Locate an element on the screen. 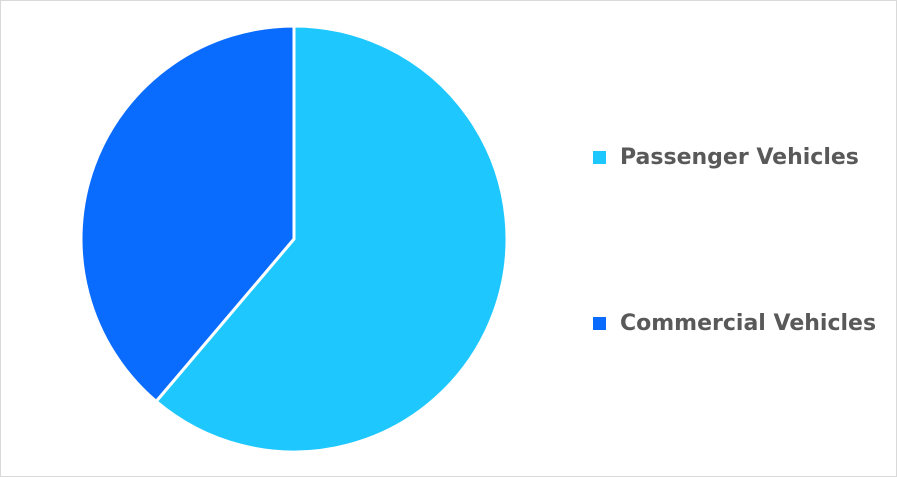 The height and width of the screenshot is (477, 897). legend-swatch-commercial-vehicles is located at coordinates (599, 323).